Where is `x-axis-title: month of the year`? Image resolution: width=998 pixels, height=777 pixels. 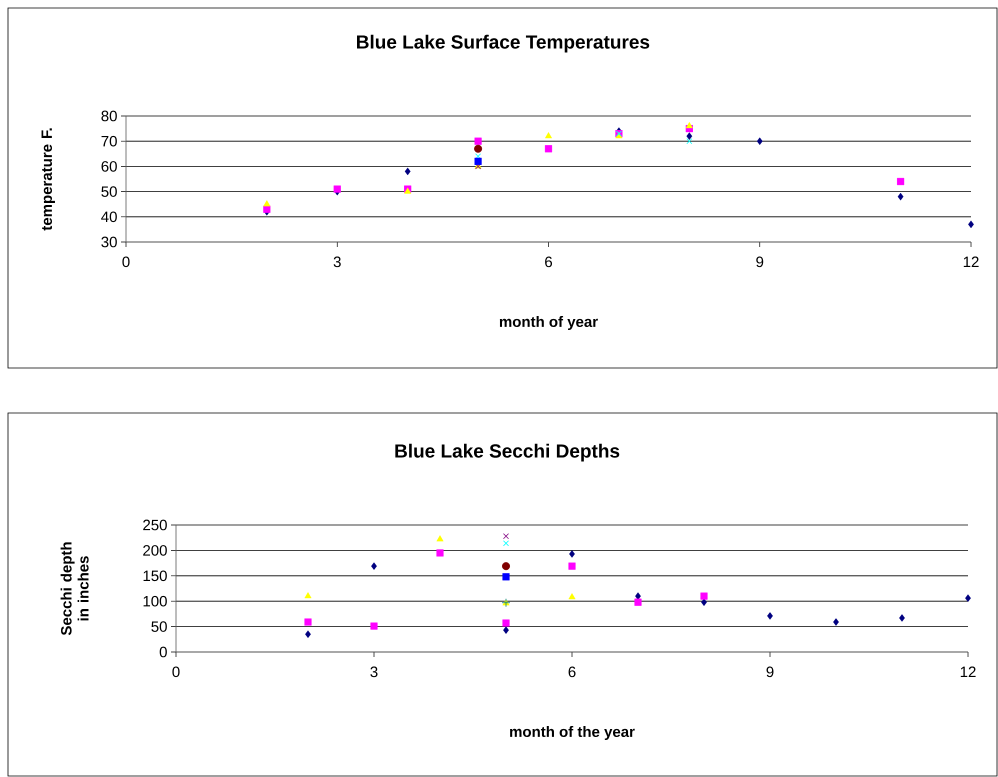 x-axis-title: month of the year is located at coordinates (572, 733).